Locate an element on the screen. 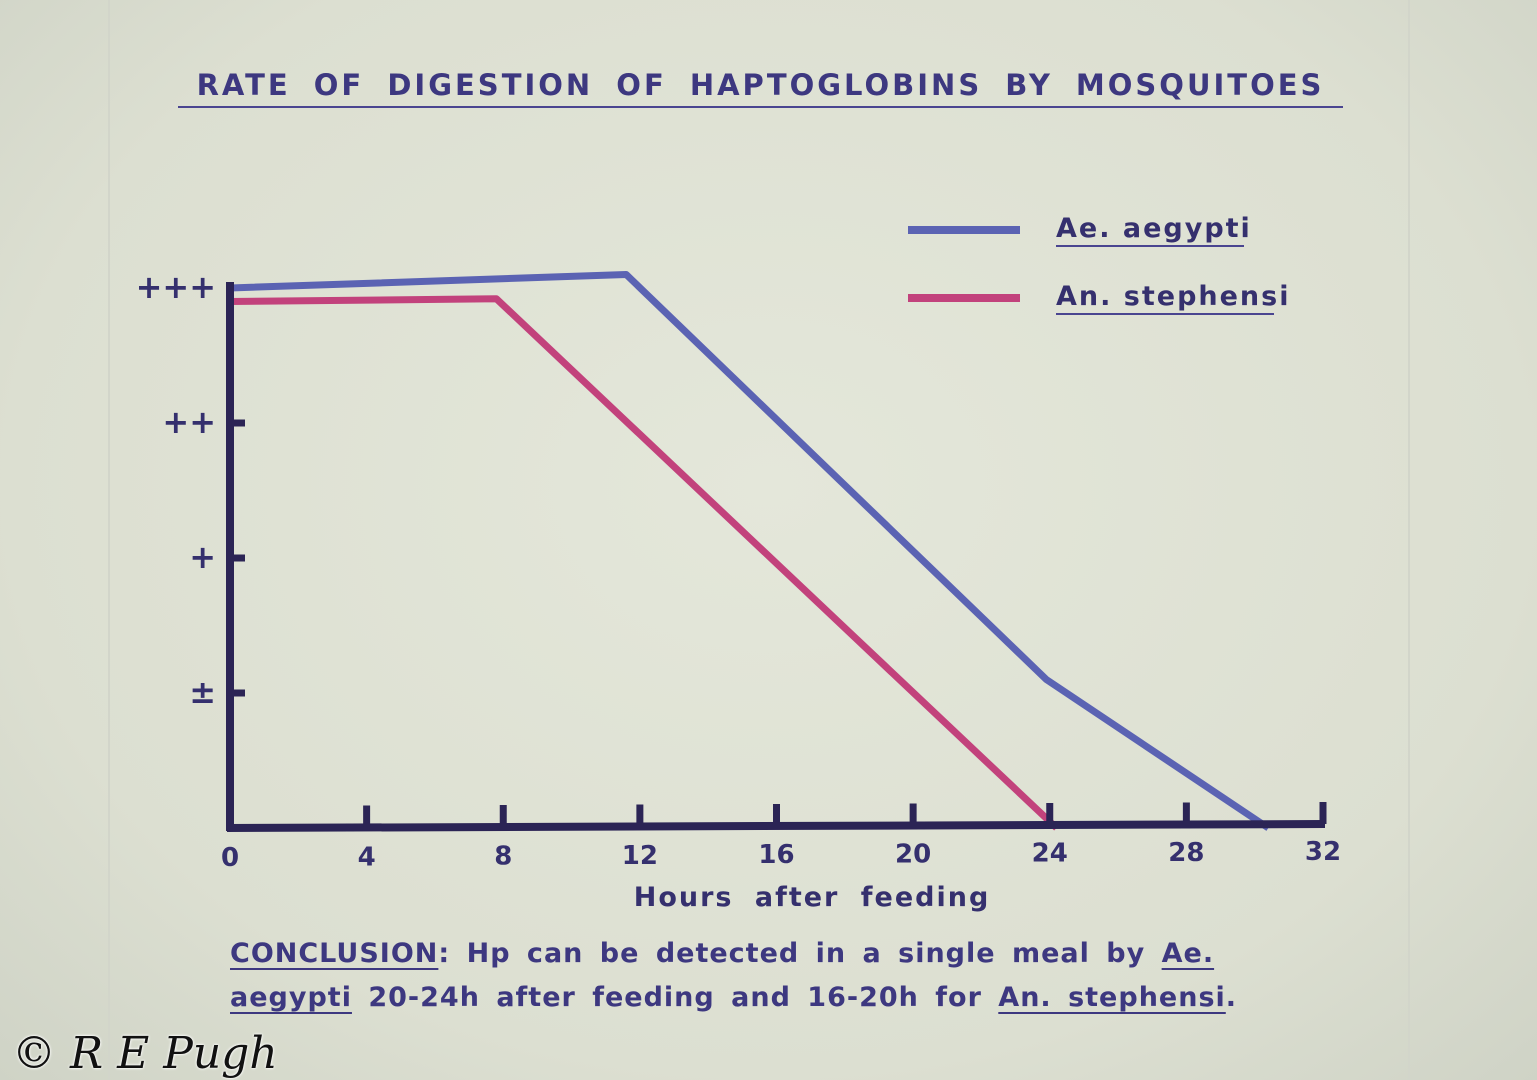  conclusion-text-1: Hp can be detected in a single meal by is located at coordinates (806, 953).